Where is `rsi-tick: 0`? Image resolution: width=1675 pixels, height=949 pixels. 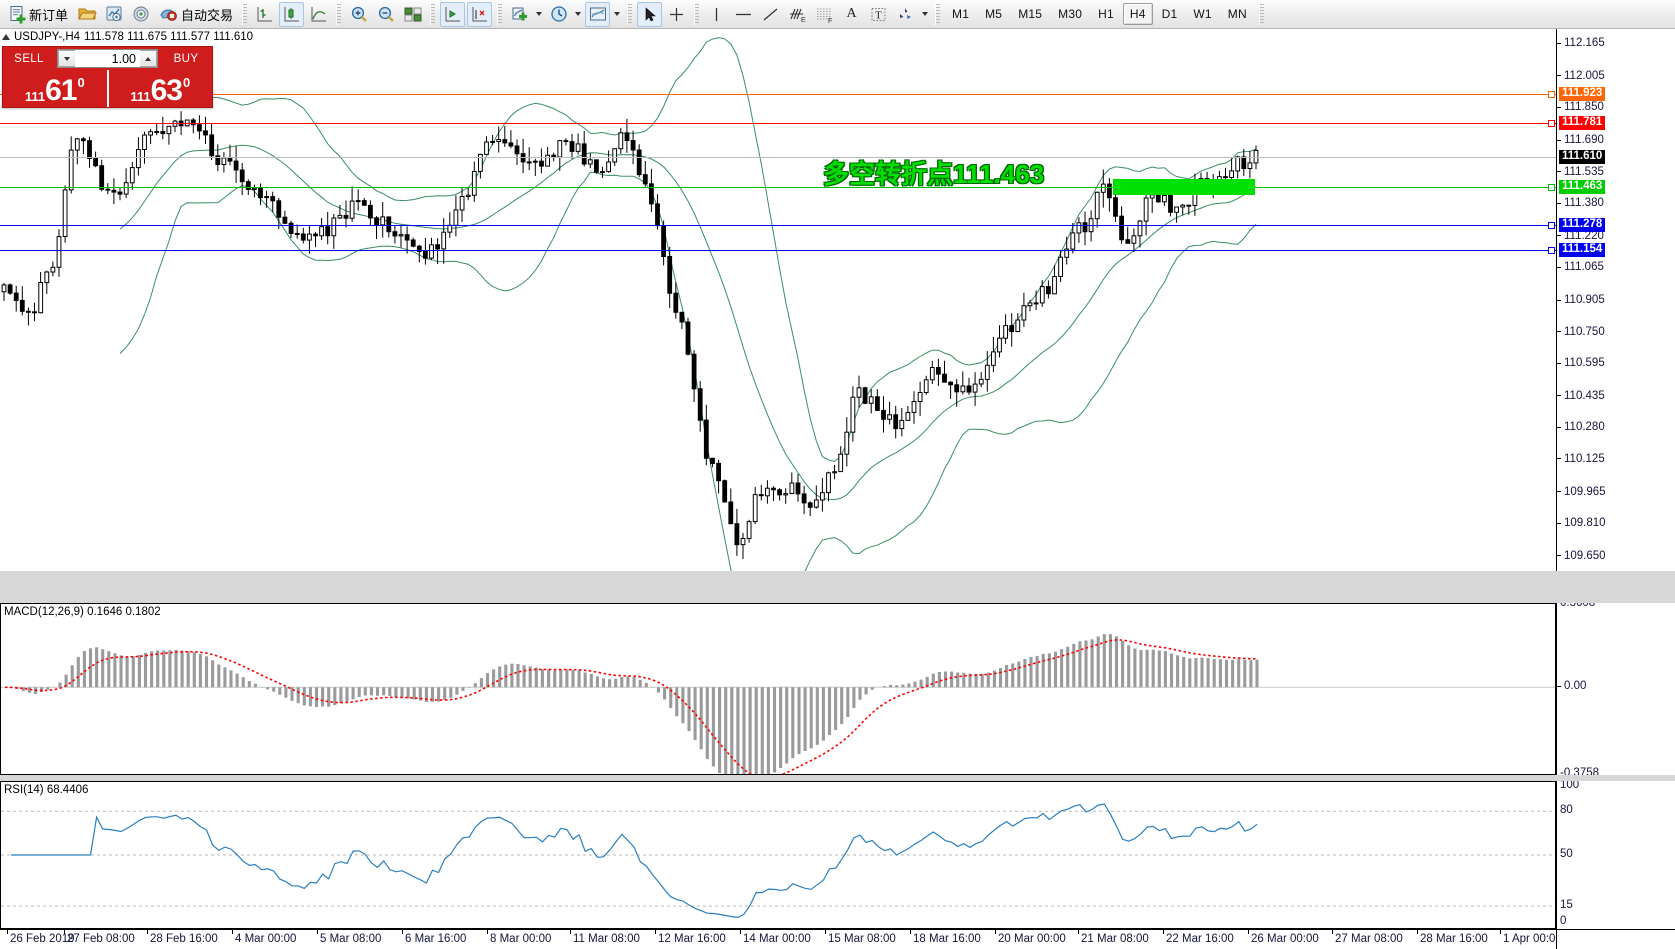 rsi-tick: 0 is located at coordinates (1563, 921).